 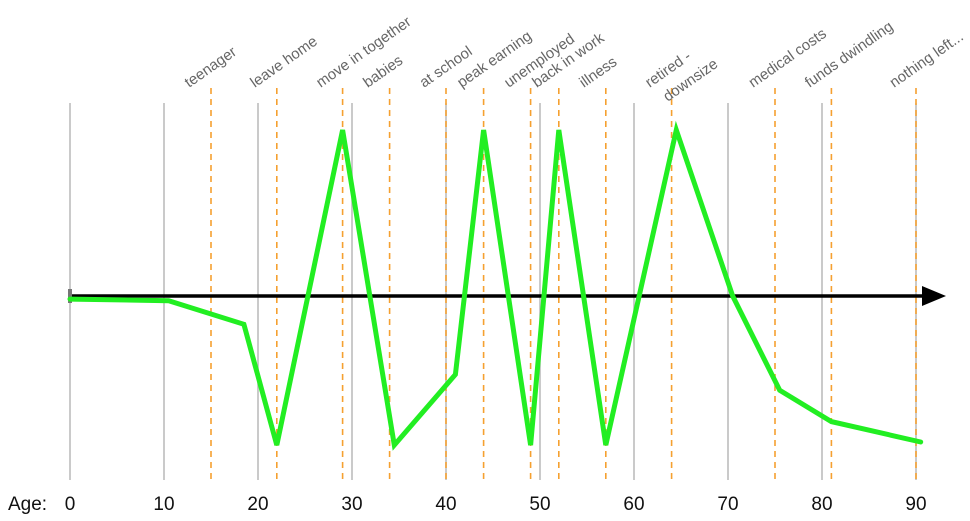 What do you see at coordinates (70, 504) in the screenshot?
I see `x-tick-label: 0` at bounding box center [70, 504].